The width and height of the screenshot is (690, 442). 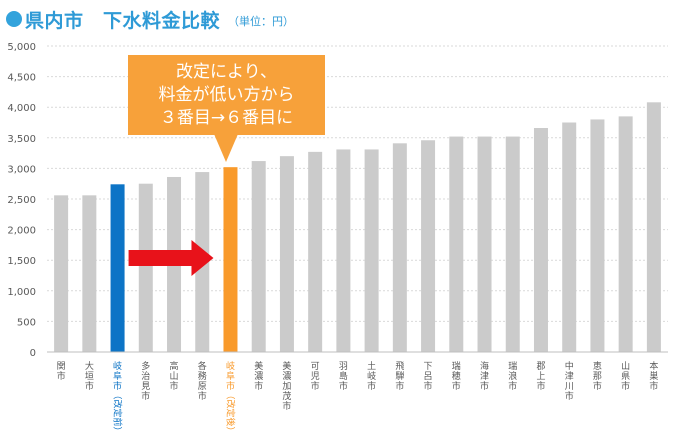 I want to click on callout-line: 改定により、, so click(x=226, y=71).